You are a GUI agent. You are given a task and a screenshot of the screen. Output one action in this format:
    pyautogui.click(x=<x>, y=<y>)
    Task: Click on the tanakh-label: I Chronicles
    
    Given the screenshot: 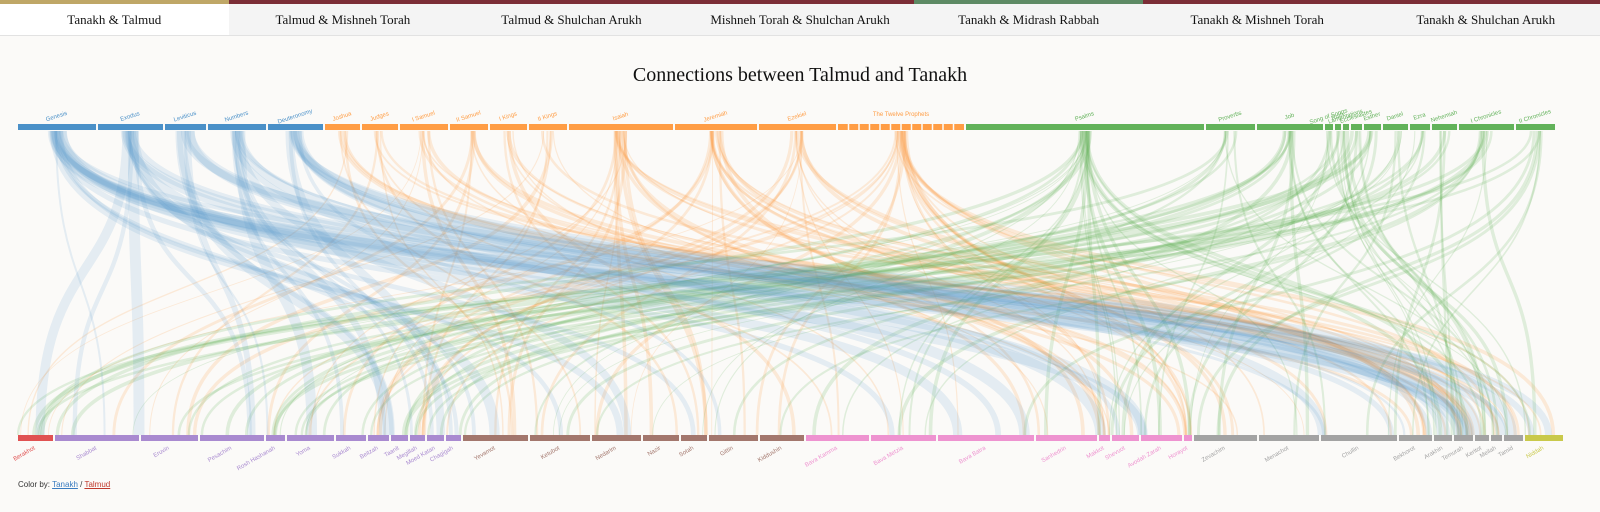 What is the action you would take?
    pyautogui.click(x=1486, y=116)
    